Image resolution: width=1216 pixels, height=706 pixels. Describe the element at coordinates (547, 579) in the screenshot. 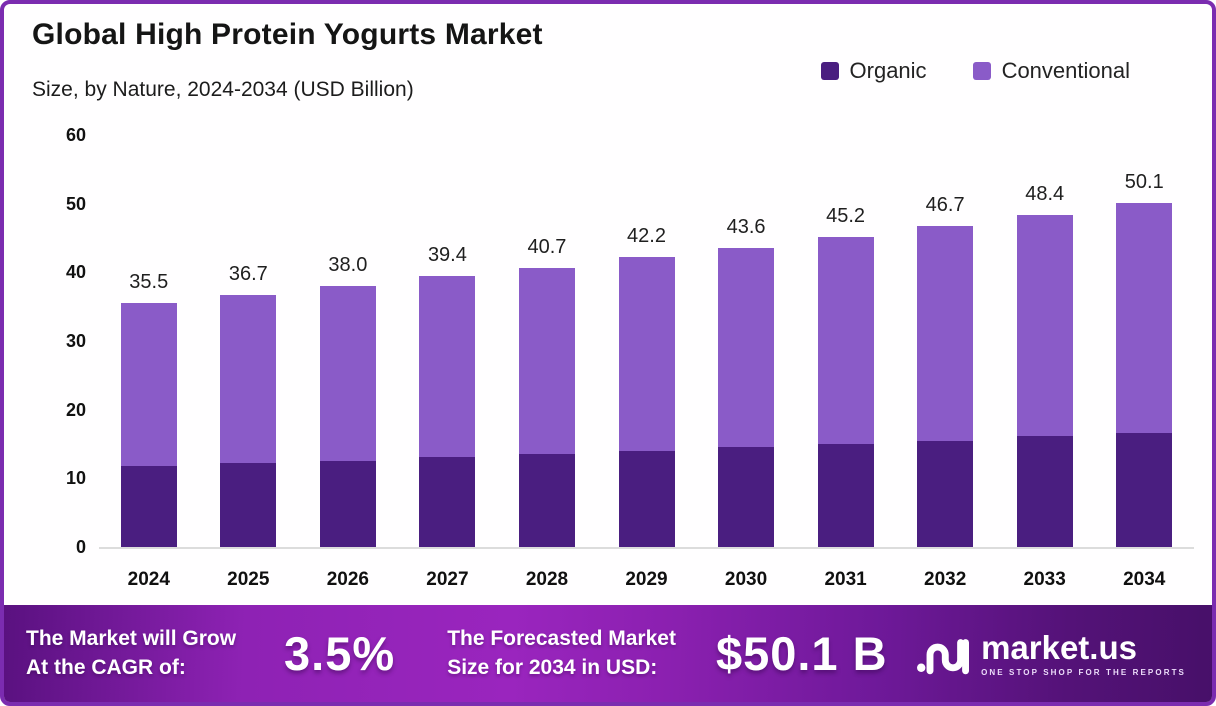

I see `x-tick-label: 2028` at that location.